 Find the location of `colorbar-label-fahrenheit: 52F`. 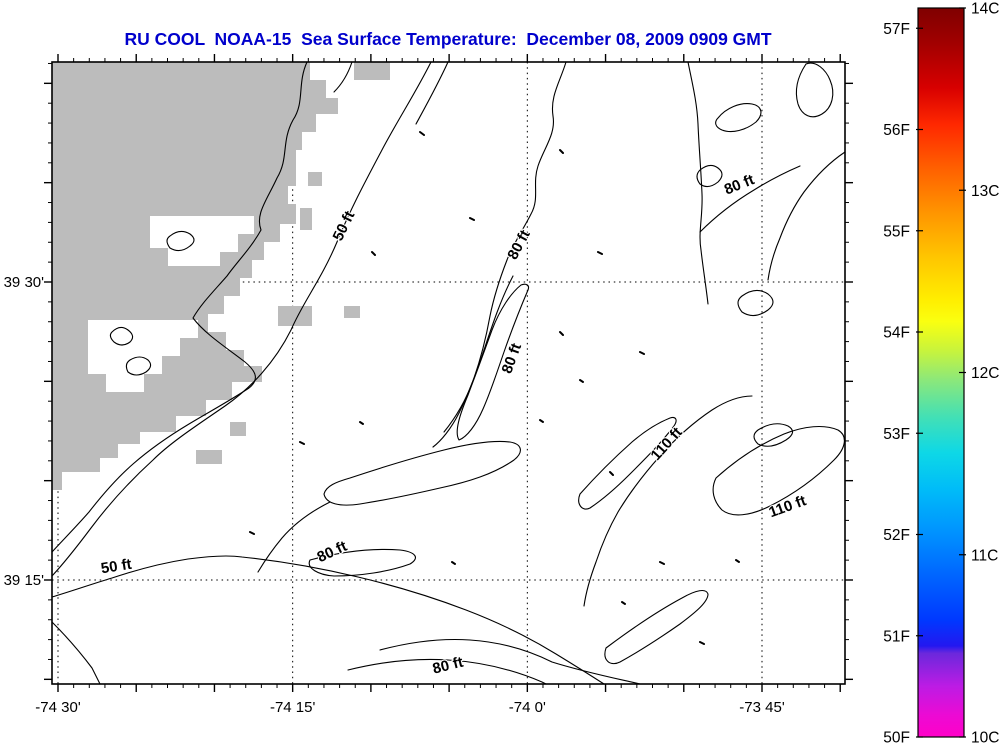

colorbar-label-fahrenheit: 52F is located at coordinates (896, 535).